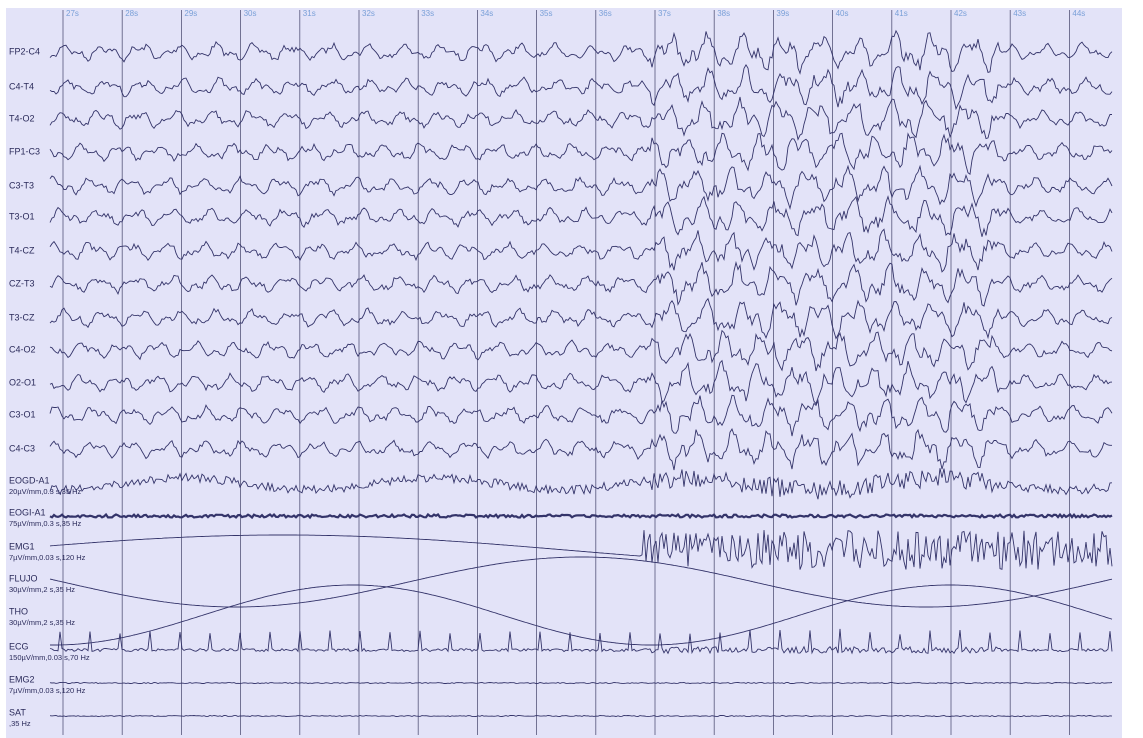 Image resolution: width=1143 pixels, height=738 pixels. Describe the element at coordinates (27, 512) in the screenshot. I see `channel-label: EOGI-A1` at that location.